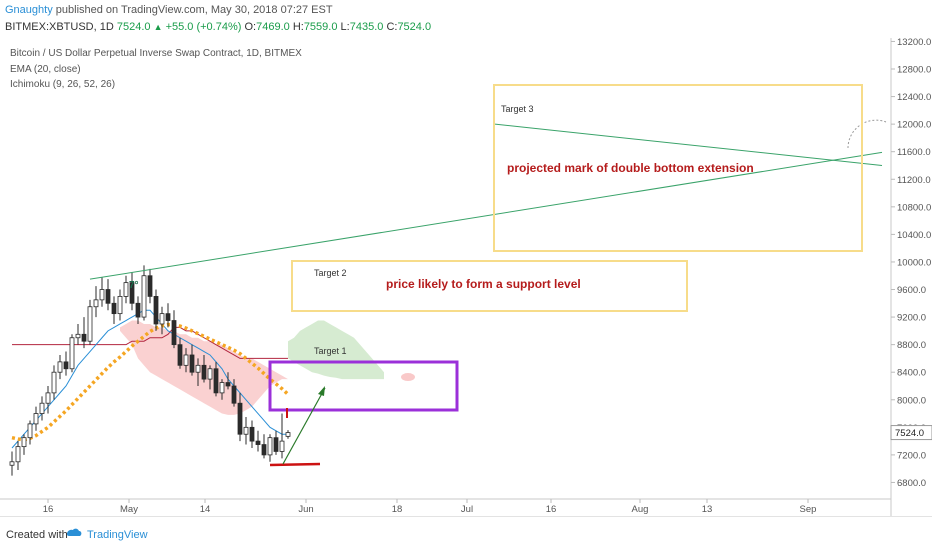 This screenshot has width=932, height=551. Describe the element at coordinates (914, 125) in the screenshot. I see `y-tick-label: 12000.0` at that location.